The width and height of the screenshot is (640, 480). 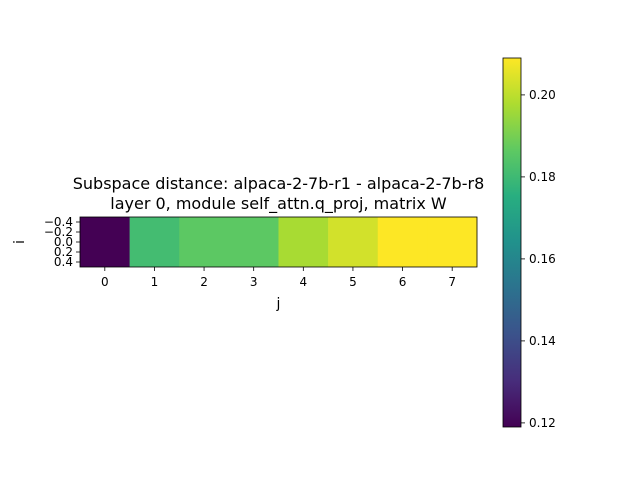 What do you see at coordinates (452, 282) in the screenshot?
I see `x-tick-label: 7` at bounding box center [452, 282].